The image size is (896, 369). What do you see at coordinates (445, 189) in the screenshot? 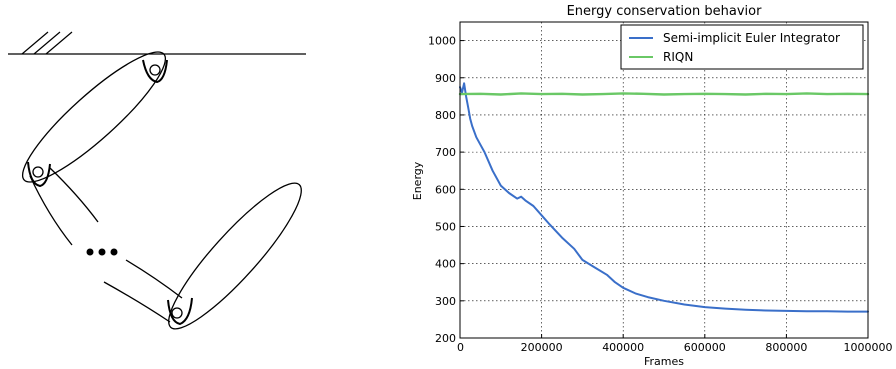
I see `y-tick-label: 600` at bounding box center [445, 189].